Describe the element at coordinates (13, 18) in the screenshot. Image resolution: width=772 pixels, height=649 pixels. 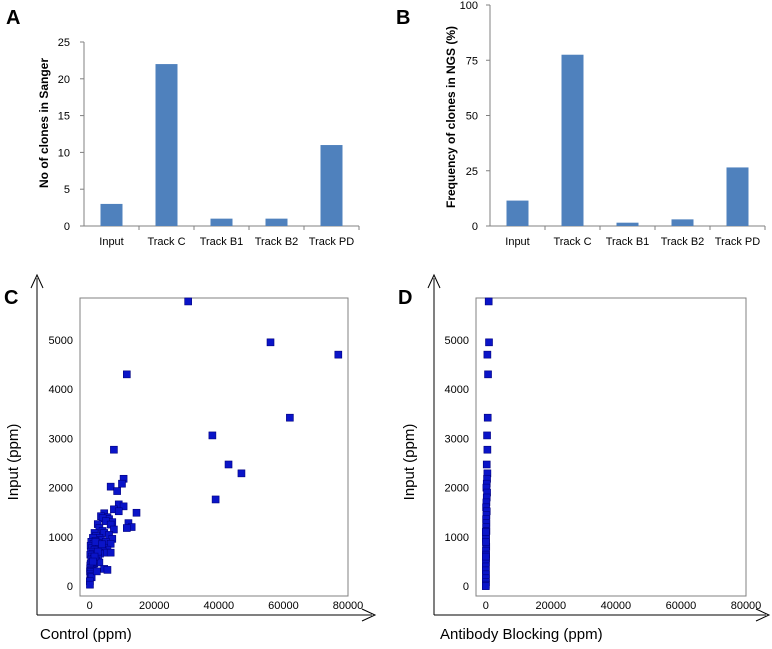
I see `panel-label-a: A` at that location.